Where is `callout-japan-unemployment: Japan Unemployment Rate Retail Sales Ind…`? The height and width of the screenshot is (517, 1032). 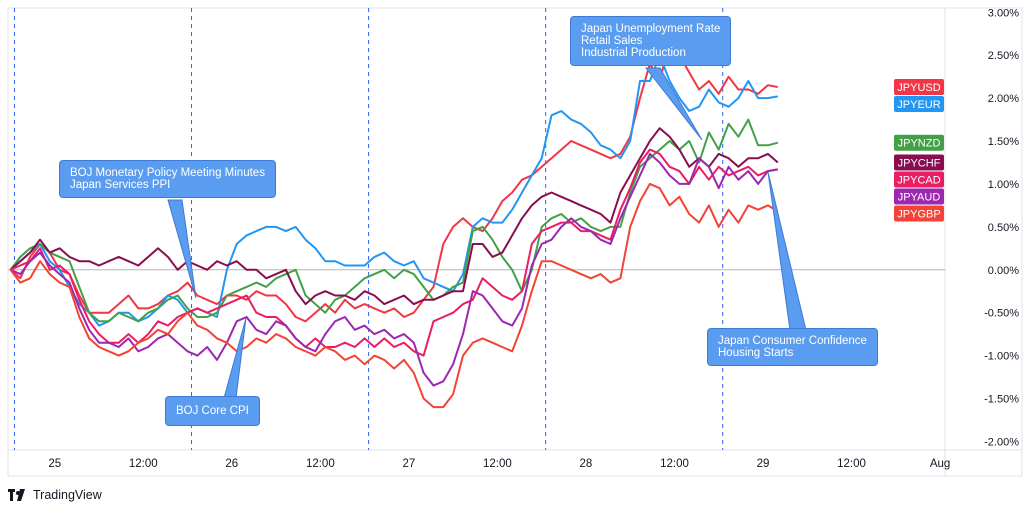
callout-japan-unemployment: Japan Unemployment Rate Retail Sales Ind… is located at coordinates (651, 41).